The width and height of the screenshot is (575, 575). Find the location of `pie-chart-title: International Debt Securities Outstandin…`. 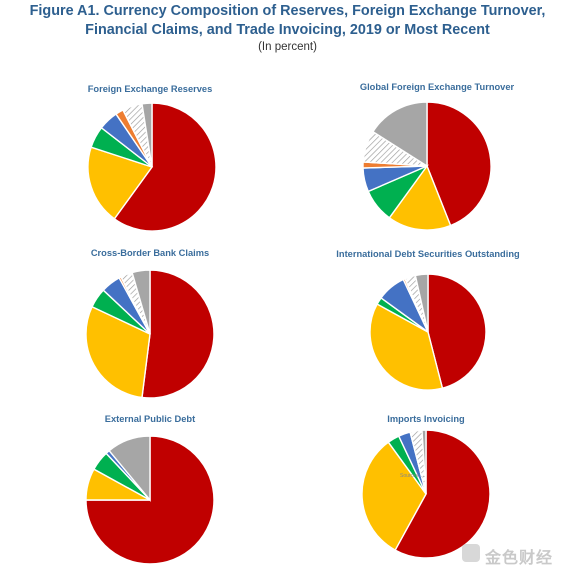

pie-chart-title: International Debt Securities Outstandin… is located at coordinates (428, 254).